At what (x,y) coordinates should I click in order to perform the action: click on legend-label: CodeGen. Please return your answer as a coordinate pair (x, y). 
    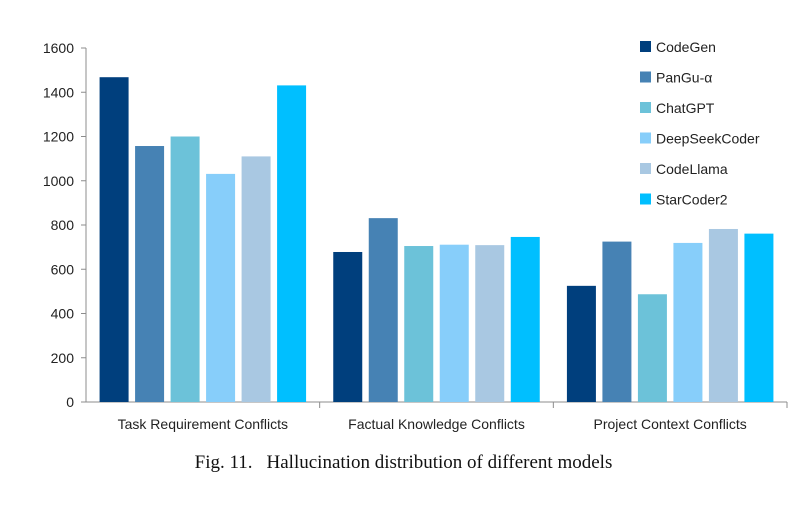
    Looking at the image, I should click on (686, 47).